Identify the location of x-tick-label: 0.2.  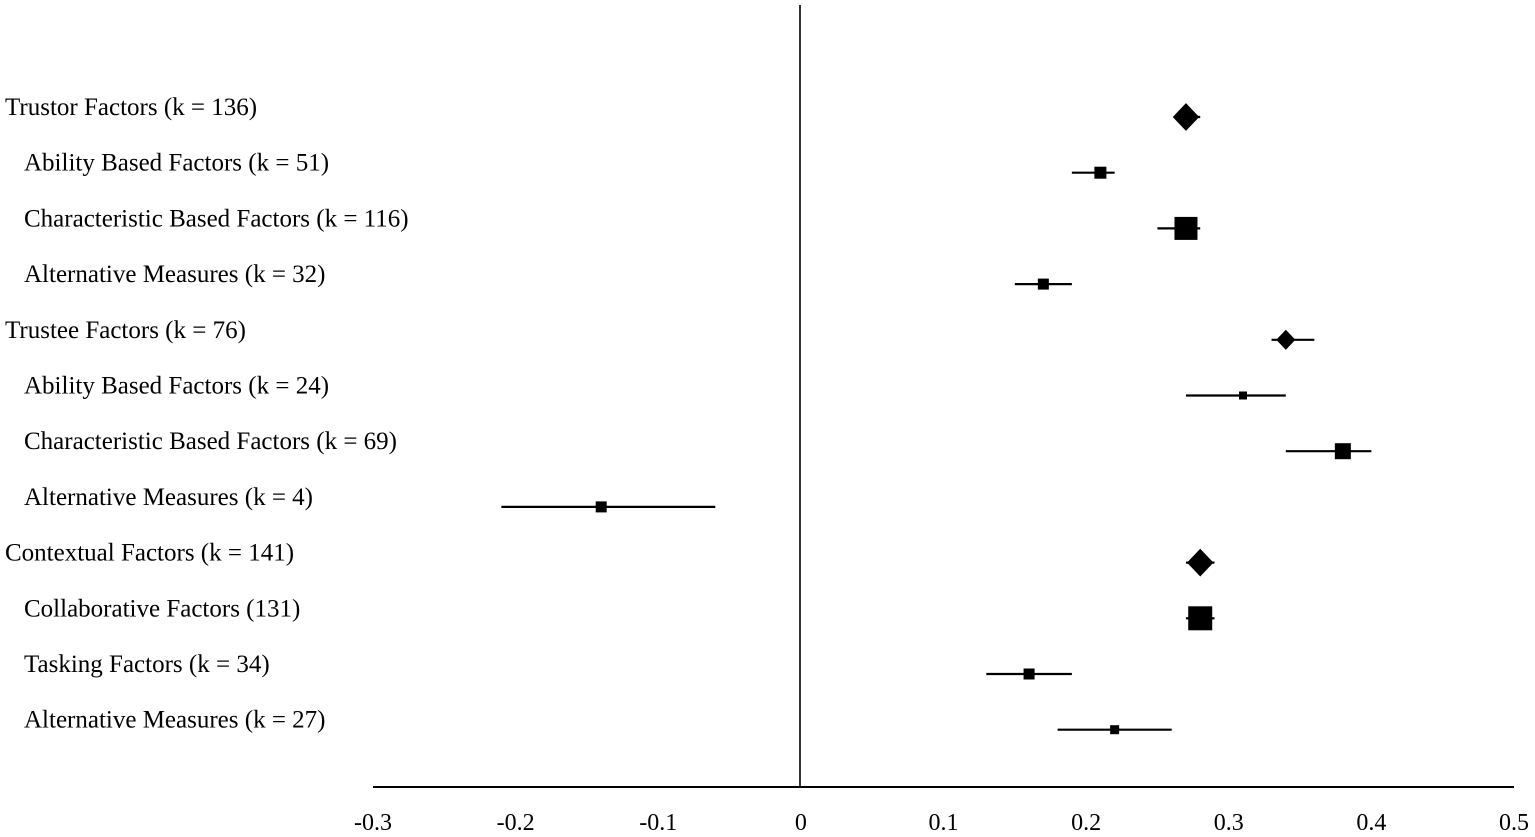
(1086, 823).